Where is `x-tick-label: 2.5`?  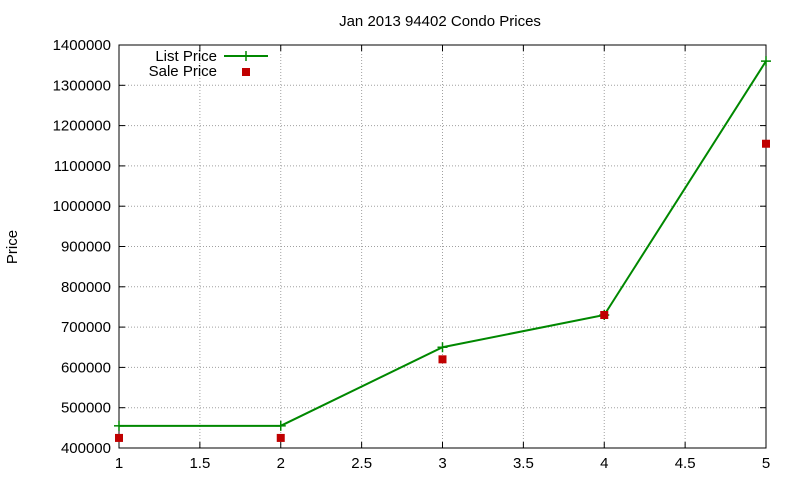
x-tick-label: 2.5 is located at coordinates (361, 463).